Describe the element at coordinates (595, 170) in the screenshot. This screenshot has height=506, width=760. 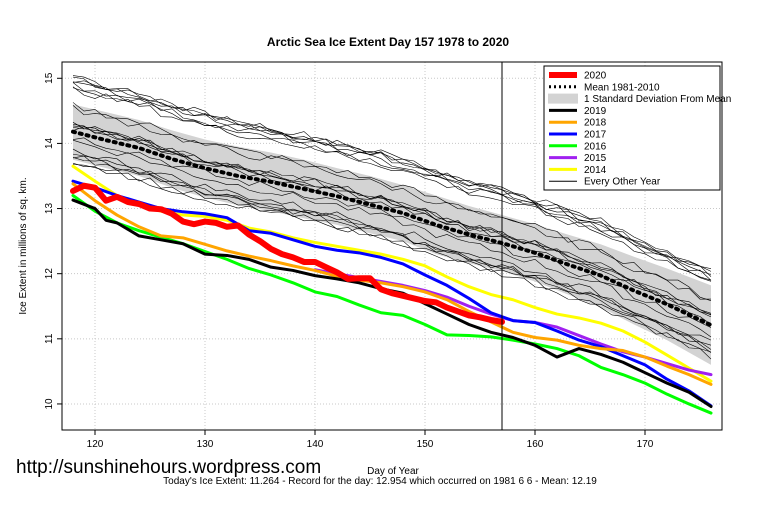
I see `legend-label: 2014` at that location.